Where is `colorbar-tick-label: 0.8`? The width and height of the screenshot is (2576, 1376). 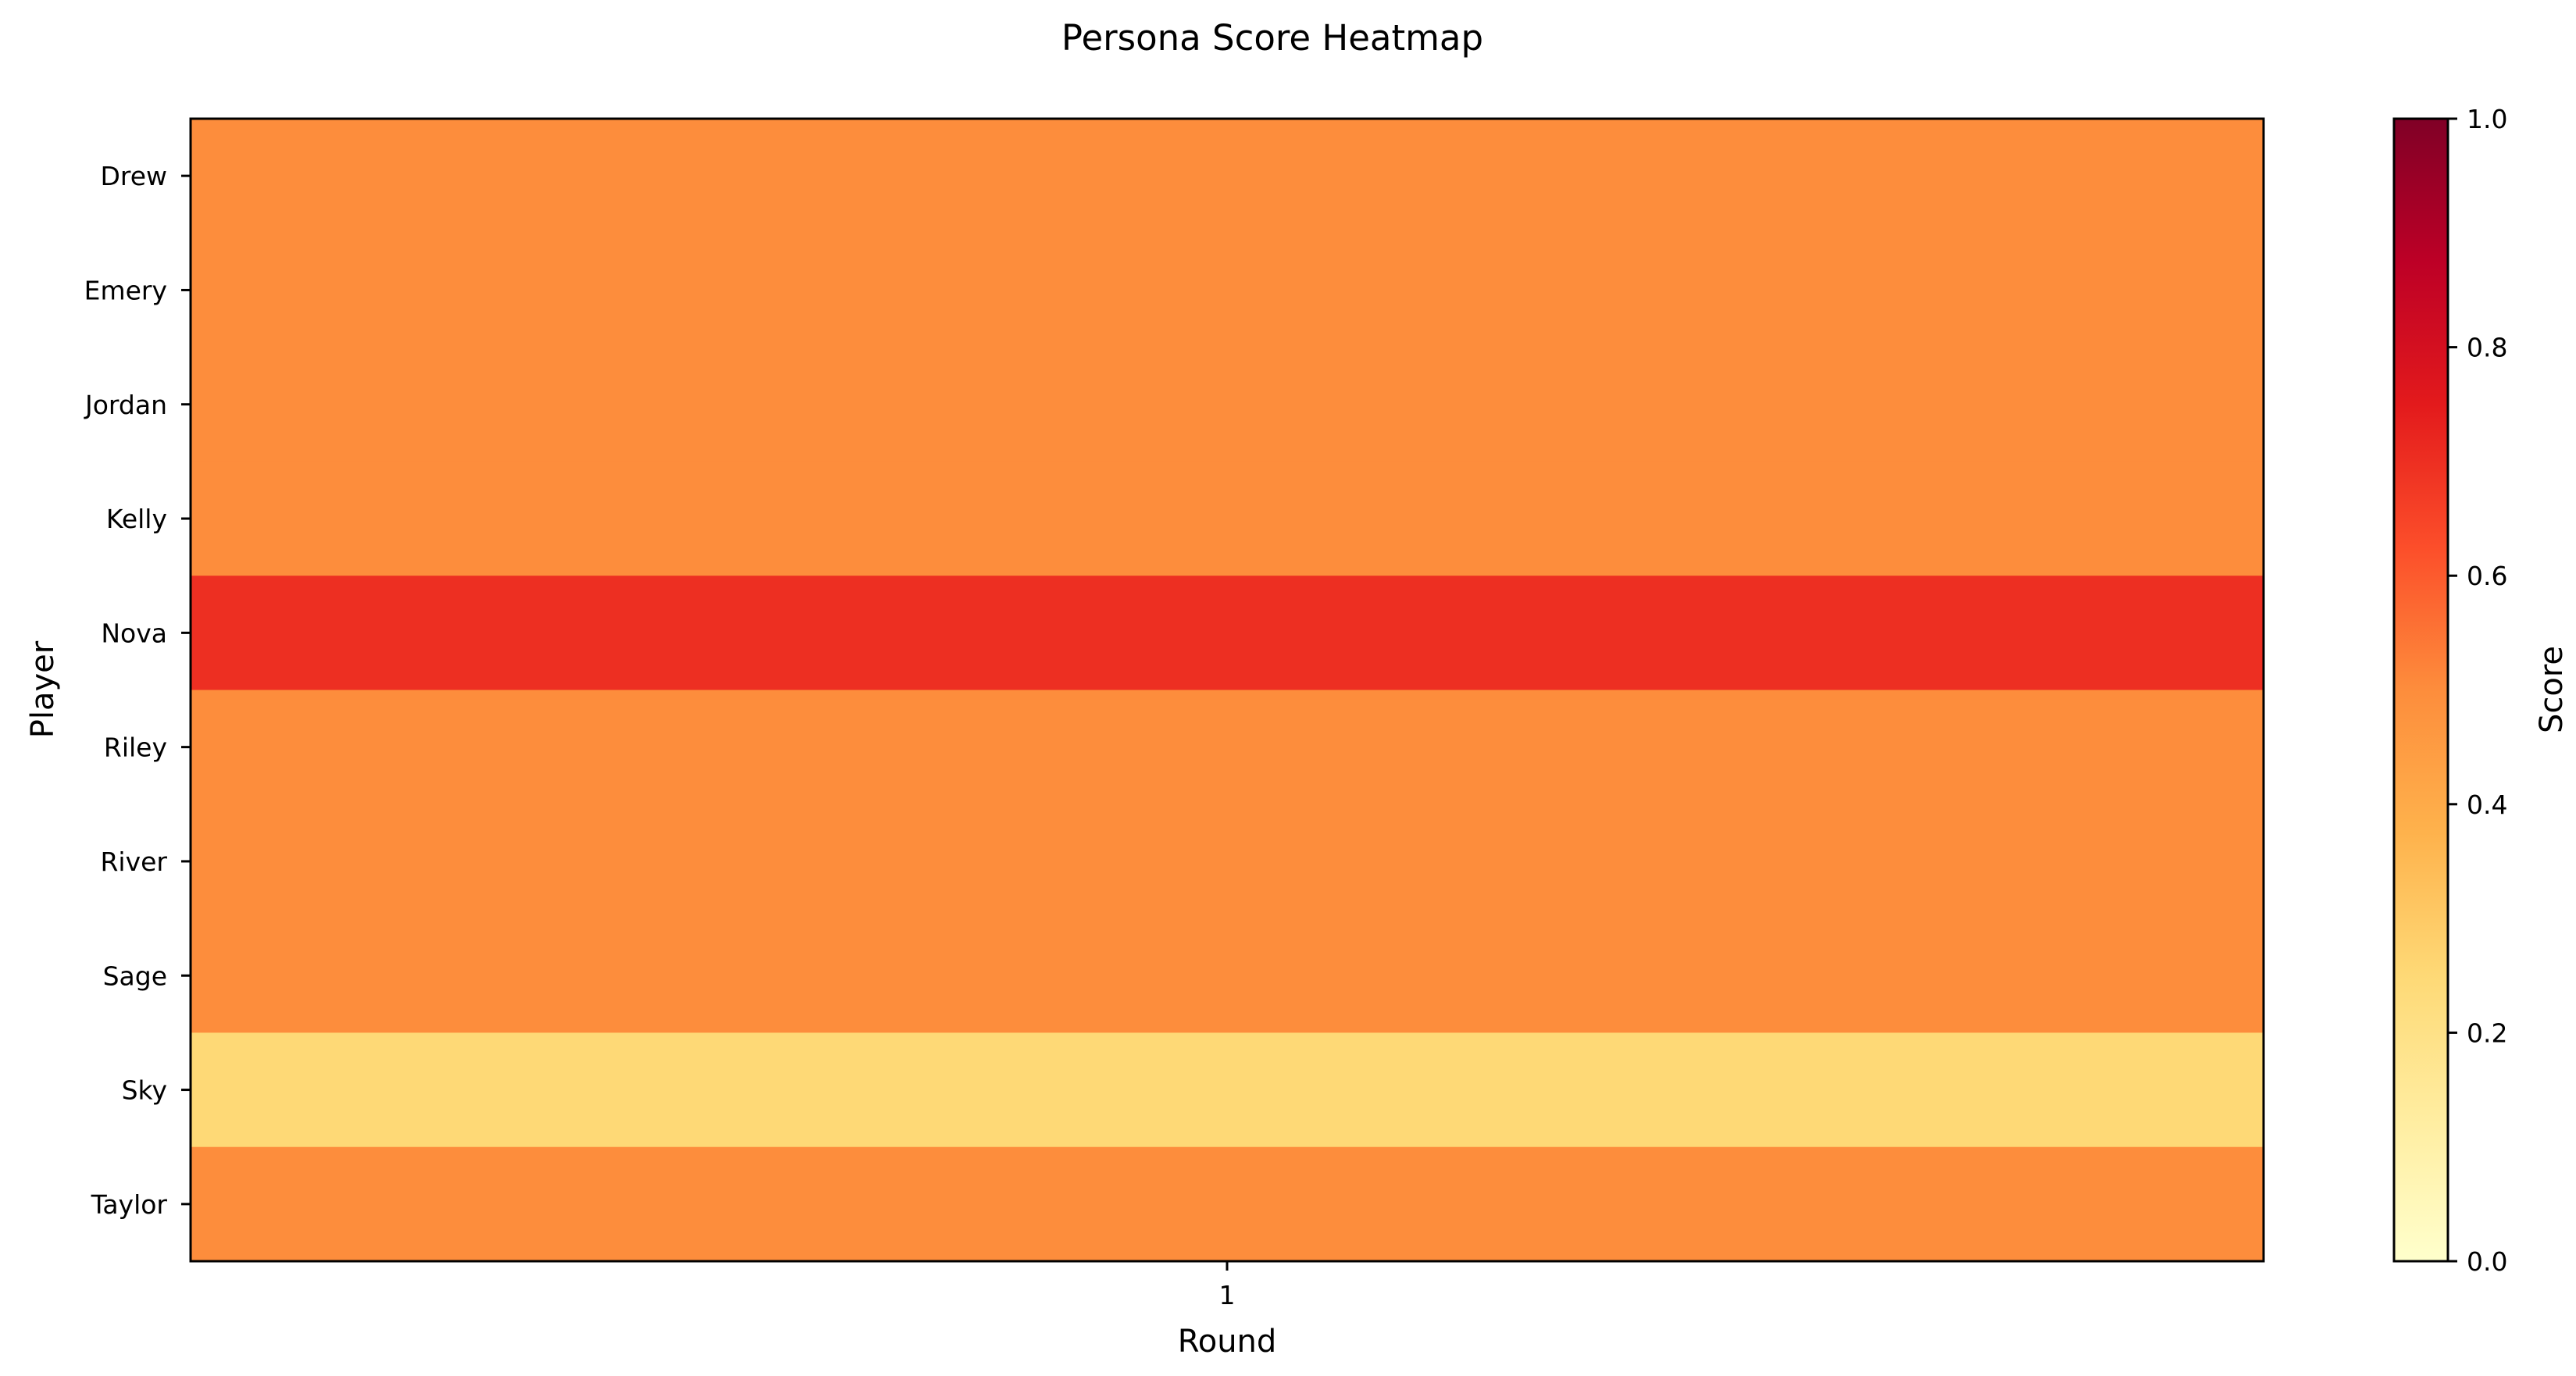 colorbar-tick-label: 0.8 is located at coordinates (2487, 348).